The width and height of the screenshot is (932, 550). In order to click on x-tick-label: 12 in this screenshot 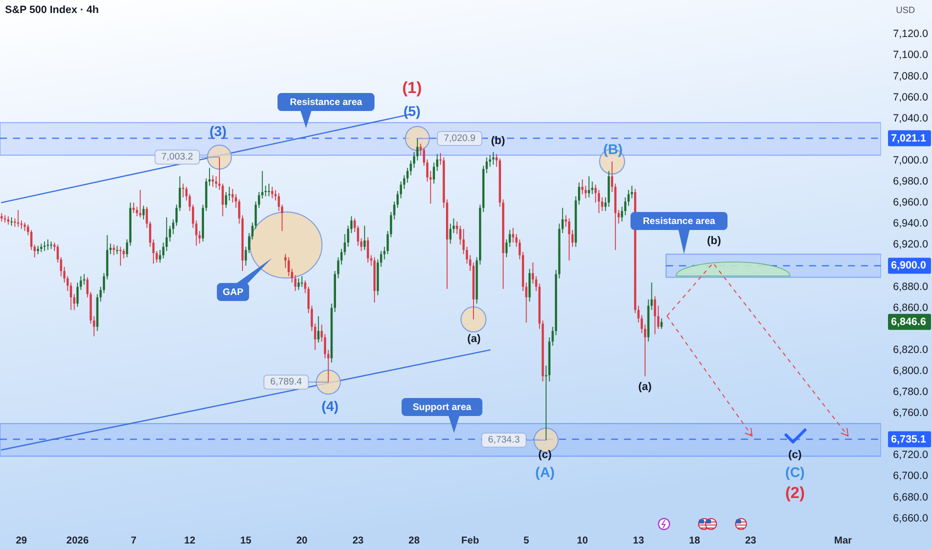, I will do `click(190, 541)`.